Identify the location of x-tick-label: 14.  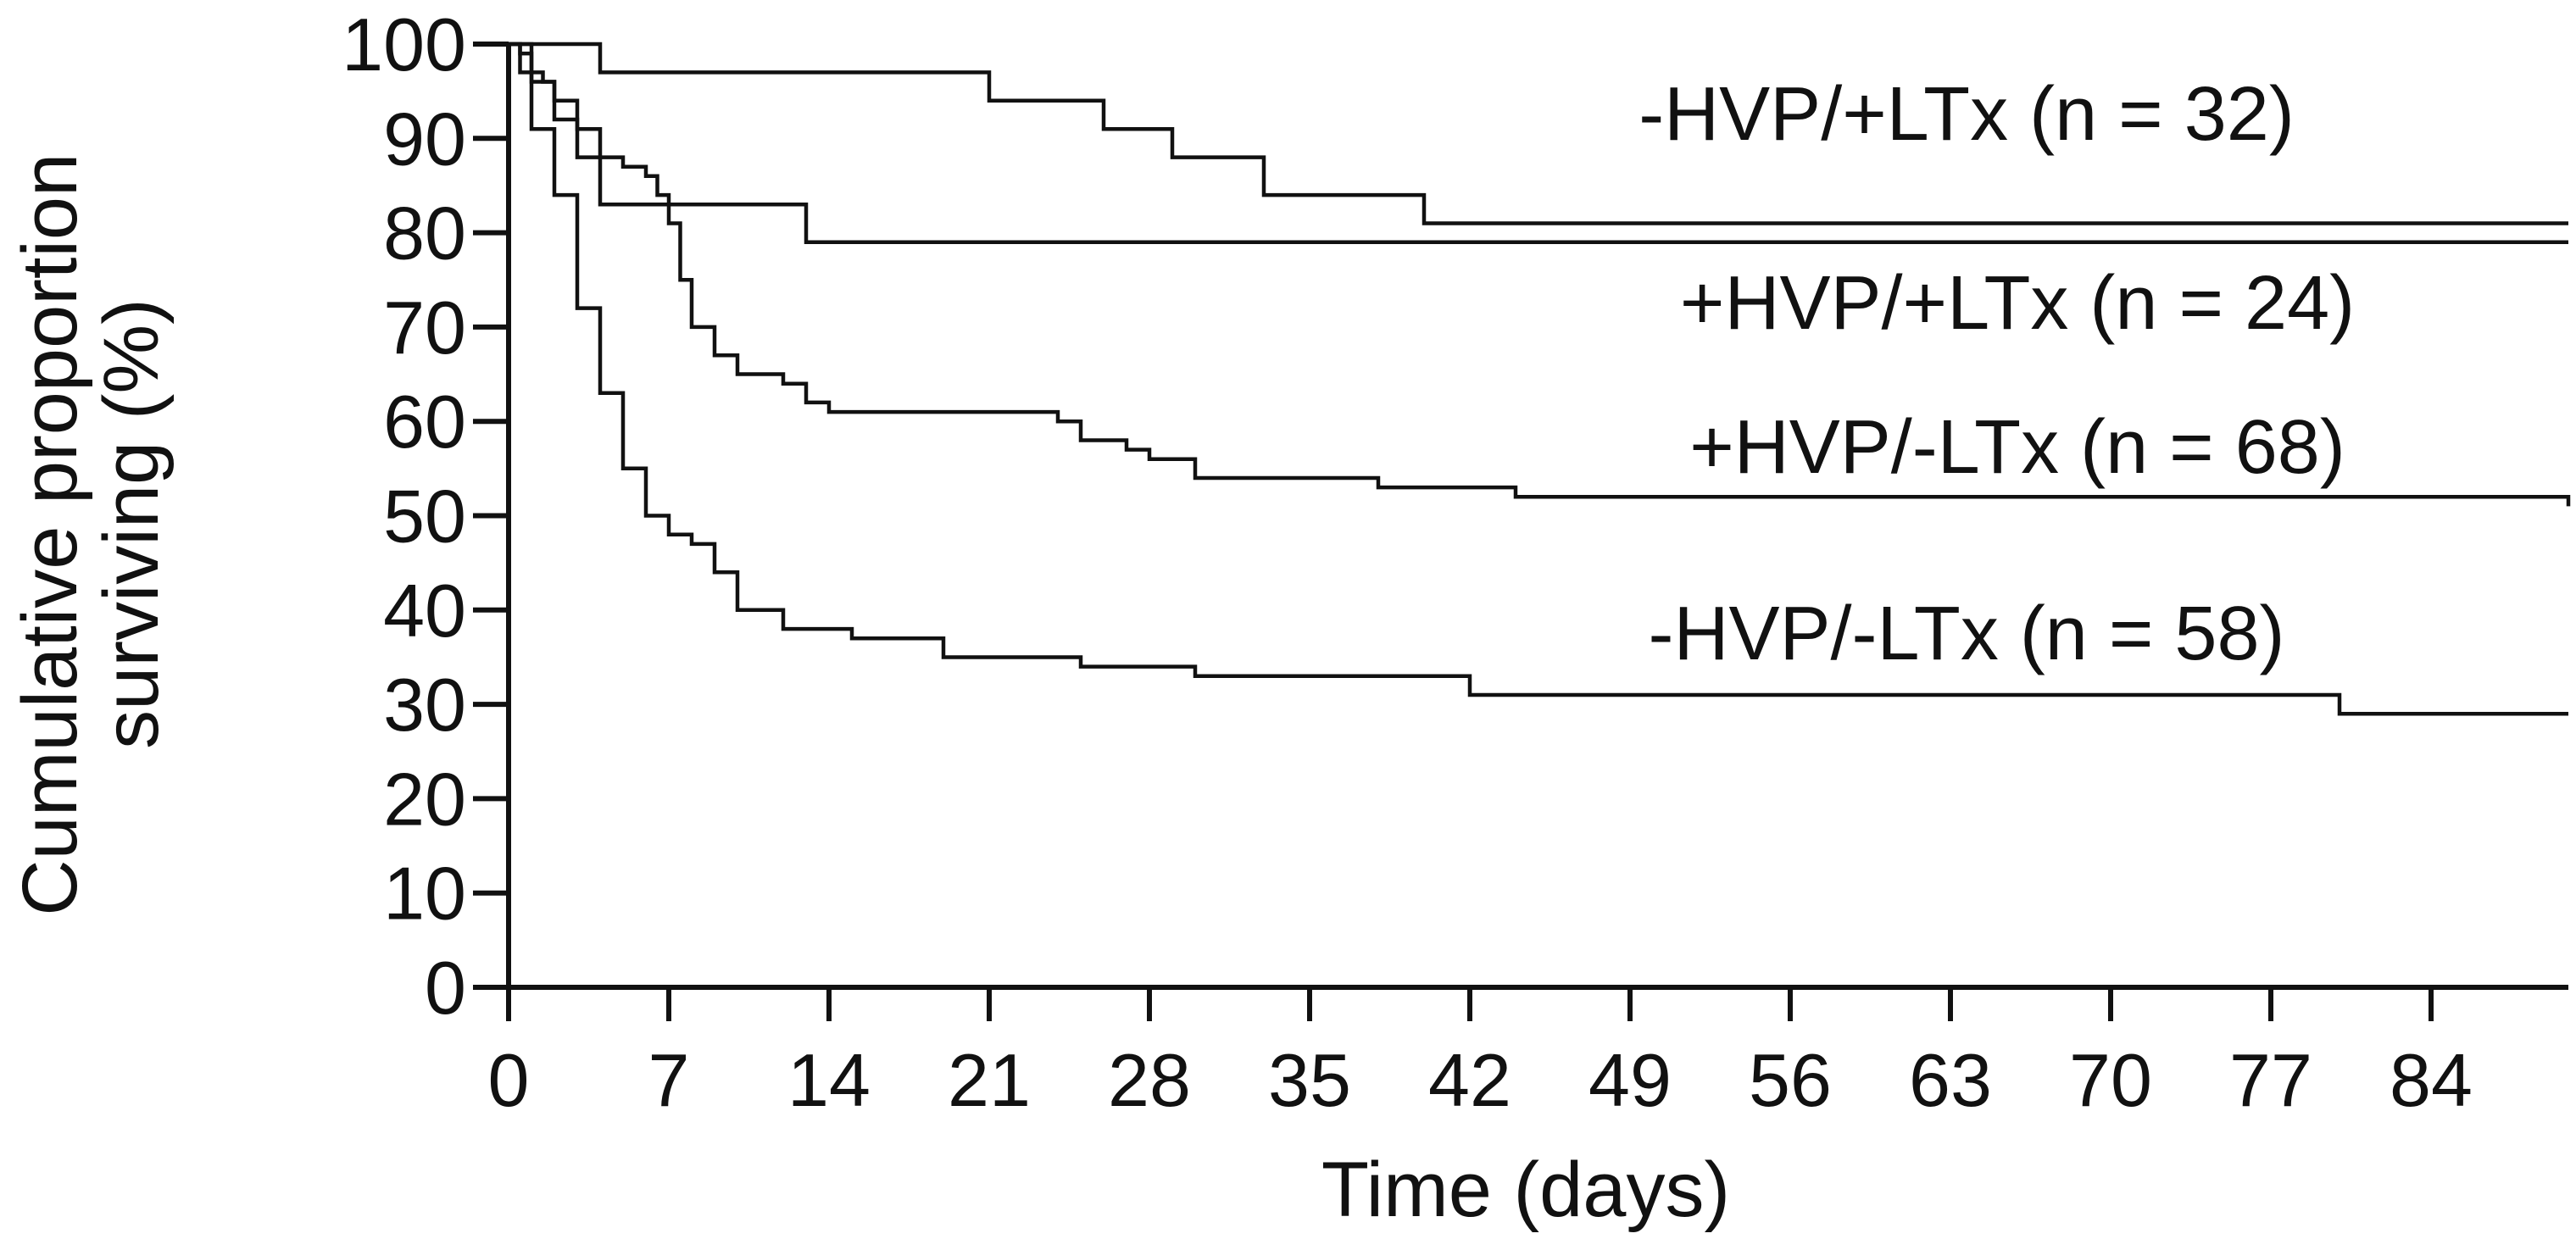
(829, 1080).